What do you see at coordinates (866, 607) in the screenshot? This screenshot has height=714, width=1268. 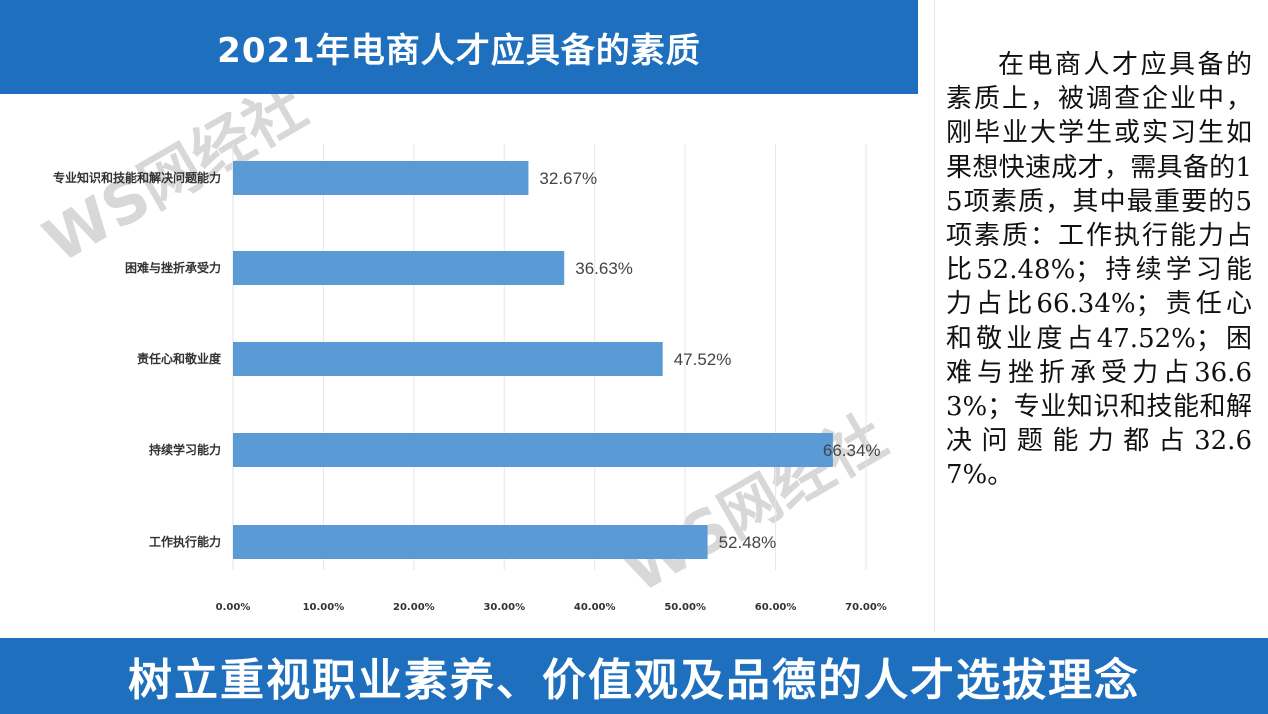 I see `x-tick-label: 70.00%` at bounding box center [866, 607].